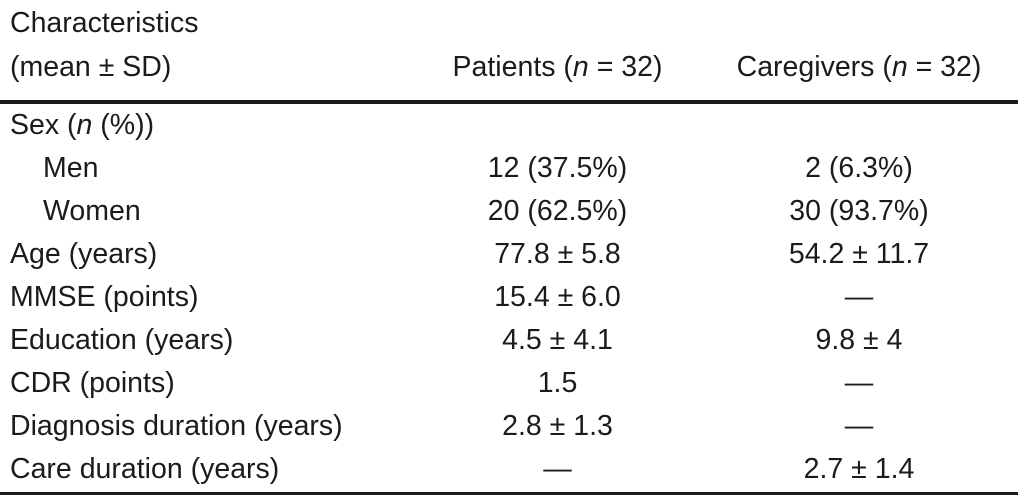  I want to click on header-rule, so click(509, 102).